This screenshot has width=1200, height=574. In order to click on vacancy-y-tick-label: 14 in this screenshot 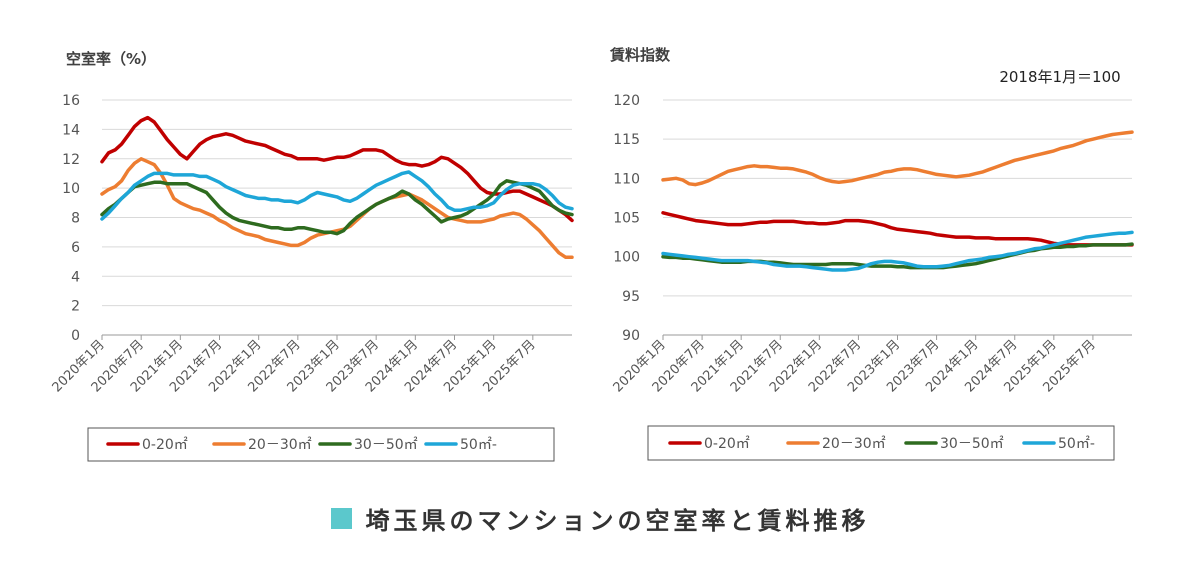, I will do `click(71, 130)`.